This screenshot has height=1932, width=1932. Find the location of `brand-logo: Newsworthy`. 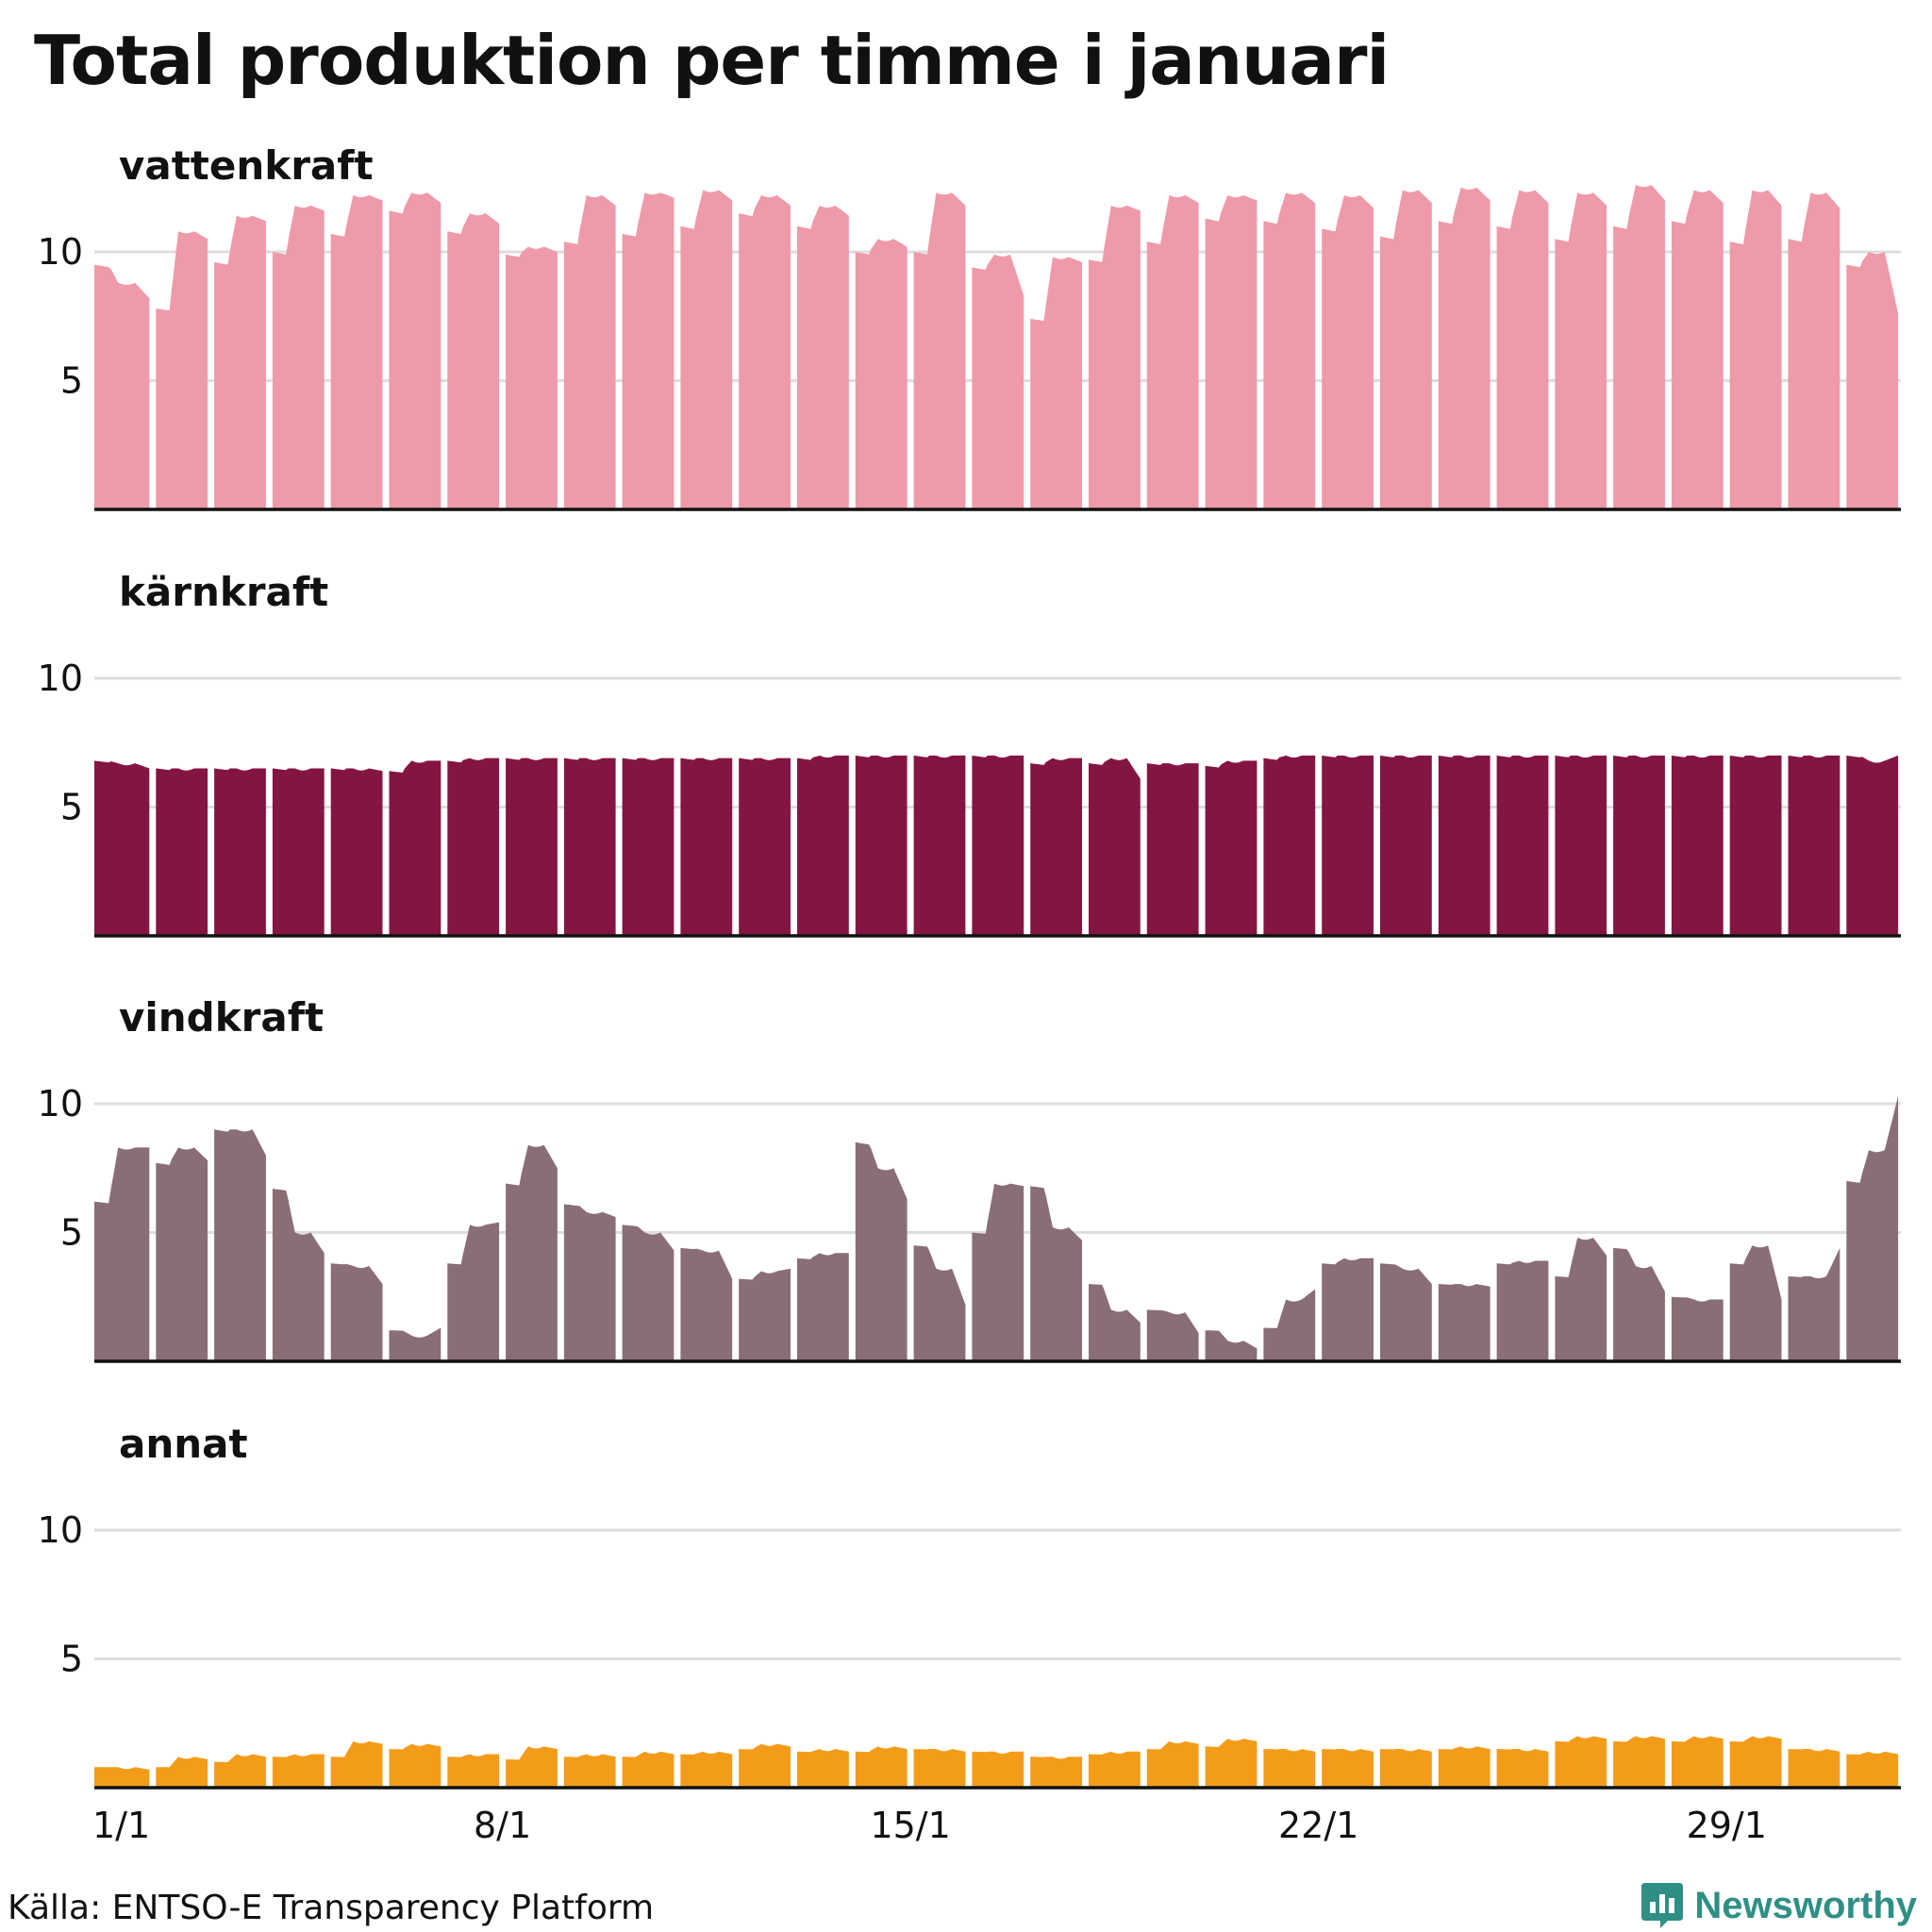

brand-logo: Newsworthy is located at coordinates (1778, 1905).